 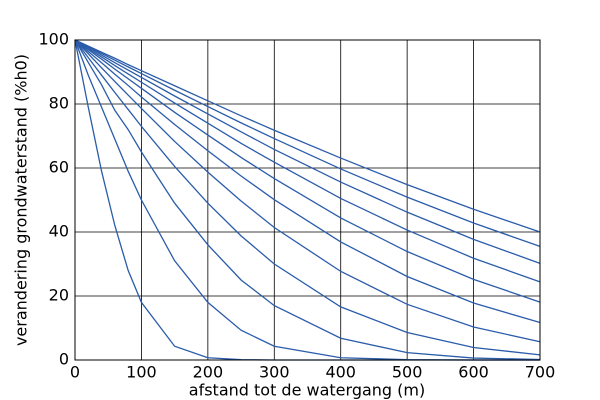 I want to click on x-tick-label: 0, so click(x=75, y=372).